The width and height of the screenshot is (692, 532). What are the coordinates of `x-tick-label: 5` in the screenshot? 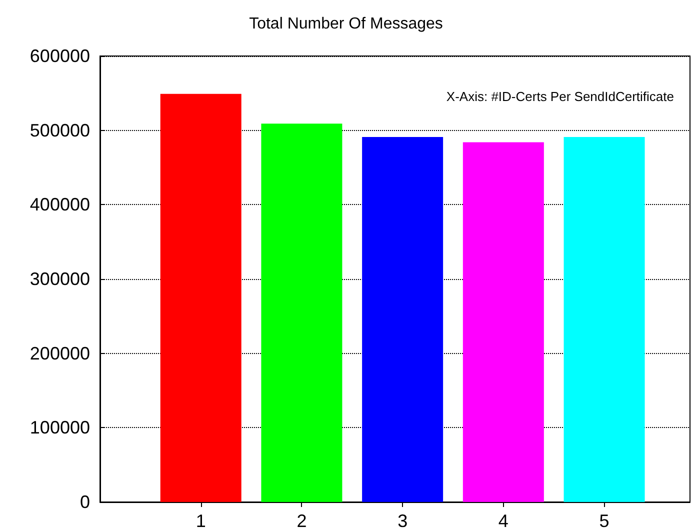 It's located at (604, 521).